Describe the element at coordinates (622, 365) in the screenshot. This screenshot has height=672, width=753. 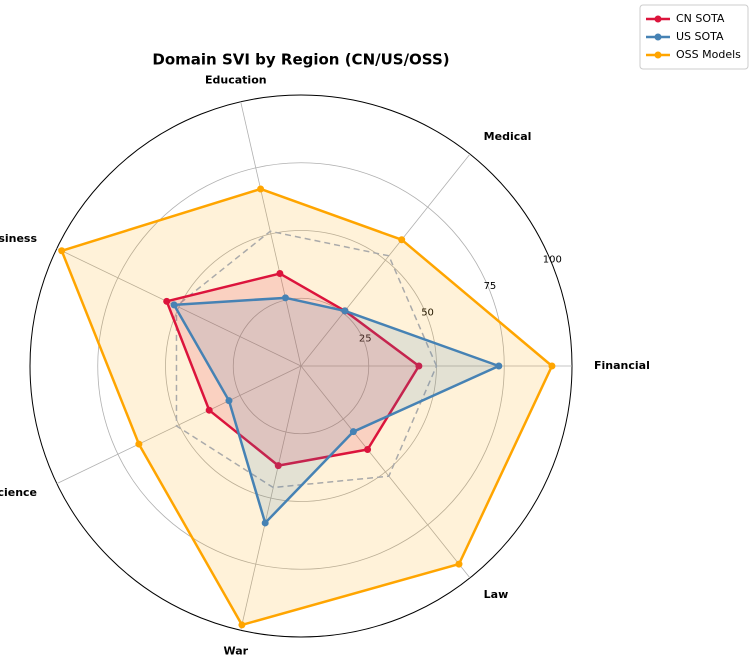
I see `category-label: Financial` at that location.